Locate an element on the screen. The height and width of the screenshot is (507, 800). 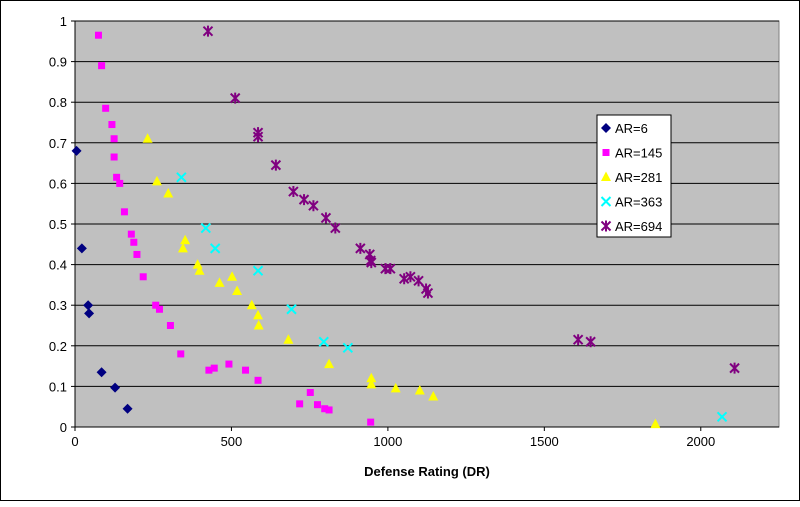
legend: AR=6 AR=145 AR=281 AR=363 AR=694 is located at coordinates (634, 176).